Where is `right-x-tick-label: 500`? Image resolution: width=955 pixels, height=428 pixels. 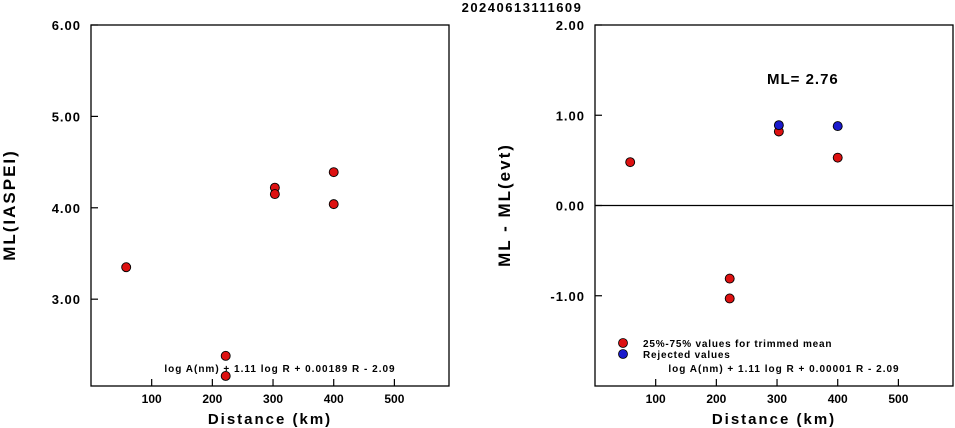
right-x-tick-label: 500 is located at coordinates (898, 399).